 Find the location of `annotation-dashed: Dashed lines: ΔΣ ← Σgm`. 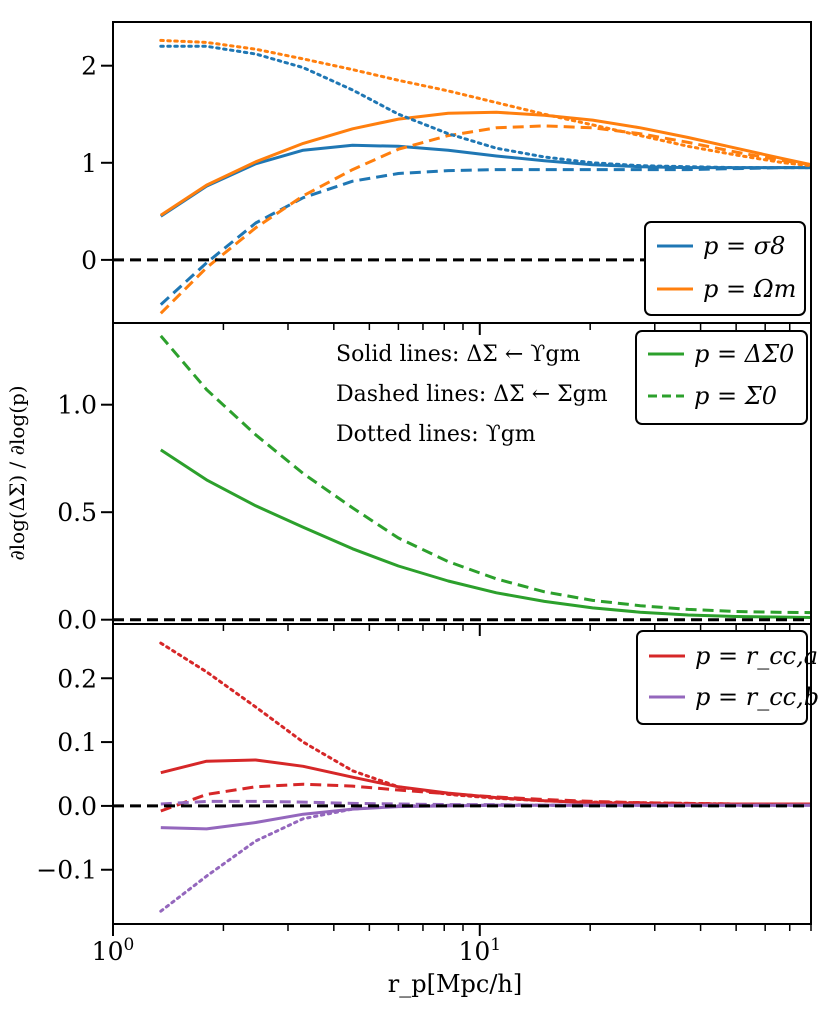

annotation-dashed: Dashed lines: ΔΣ ← Σgm is located at coordinates (472, 394).